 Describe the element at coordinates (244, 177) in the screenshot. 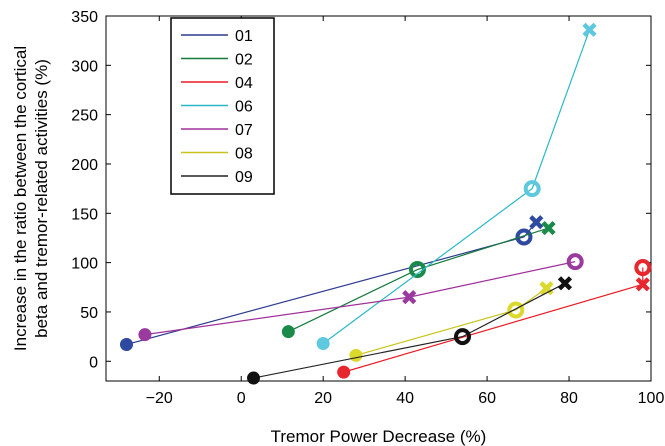

I see `legend-label: 09` at that location.